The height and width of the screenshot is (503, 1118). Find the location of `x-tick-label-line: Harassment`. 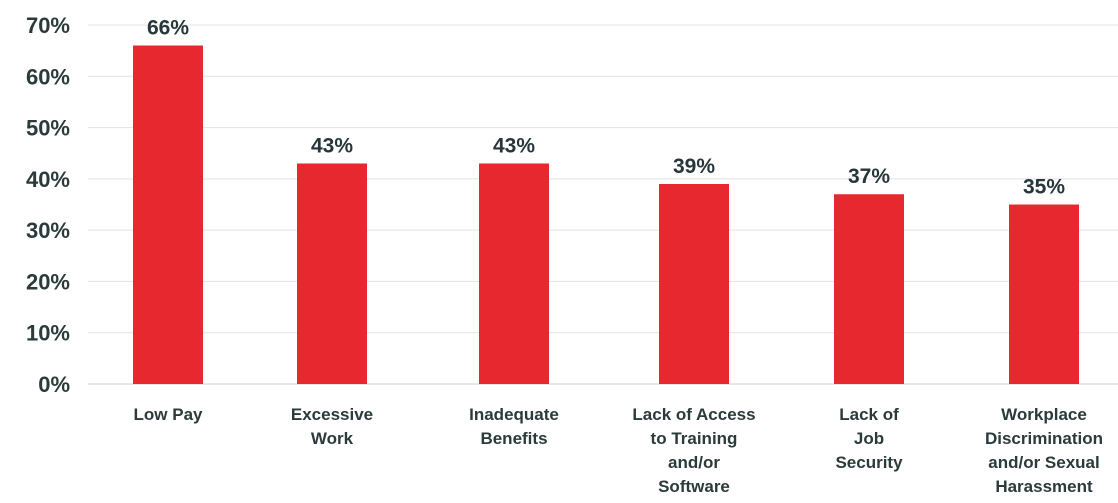

x-tick-label-line: Harassment is located at coordinates (1044, 486).